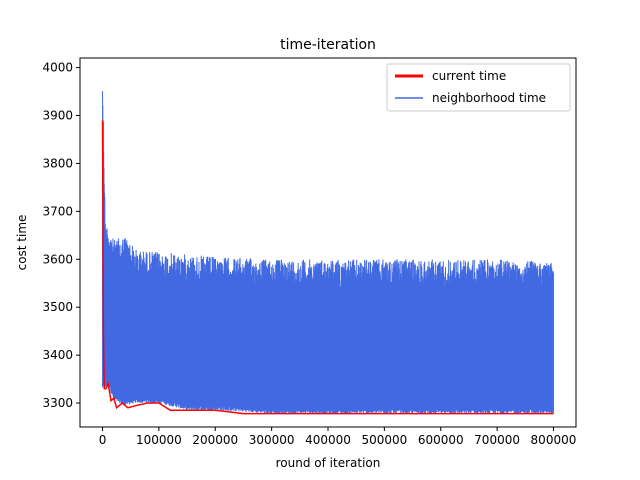 Image resolution: width=640 pixels, height=480 pixels. I want to click on x-tick-label: 600000, so click(441, 440).